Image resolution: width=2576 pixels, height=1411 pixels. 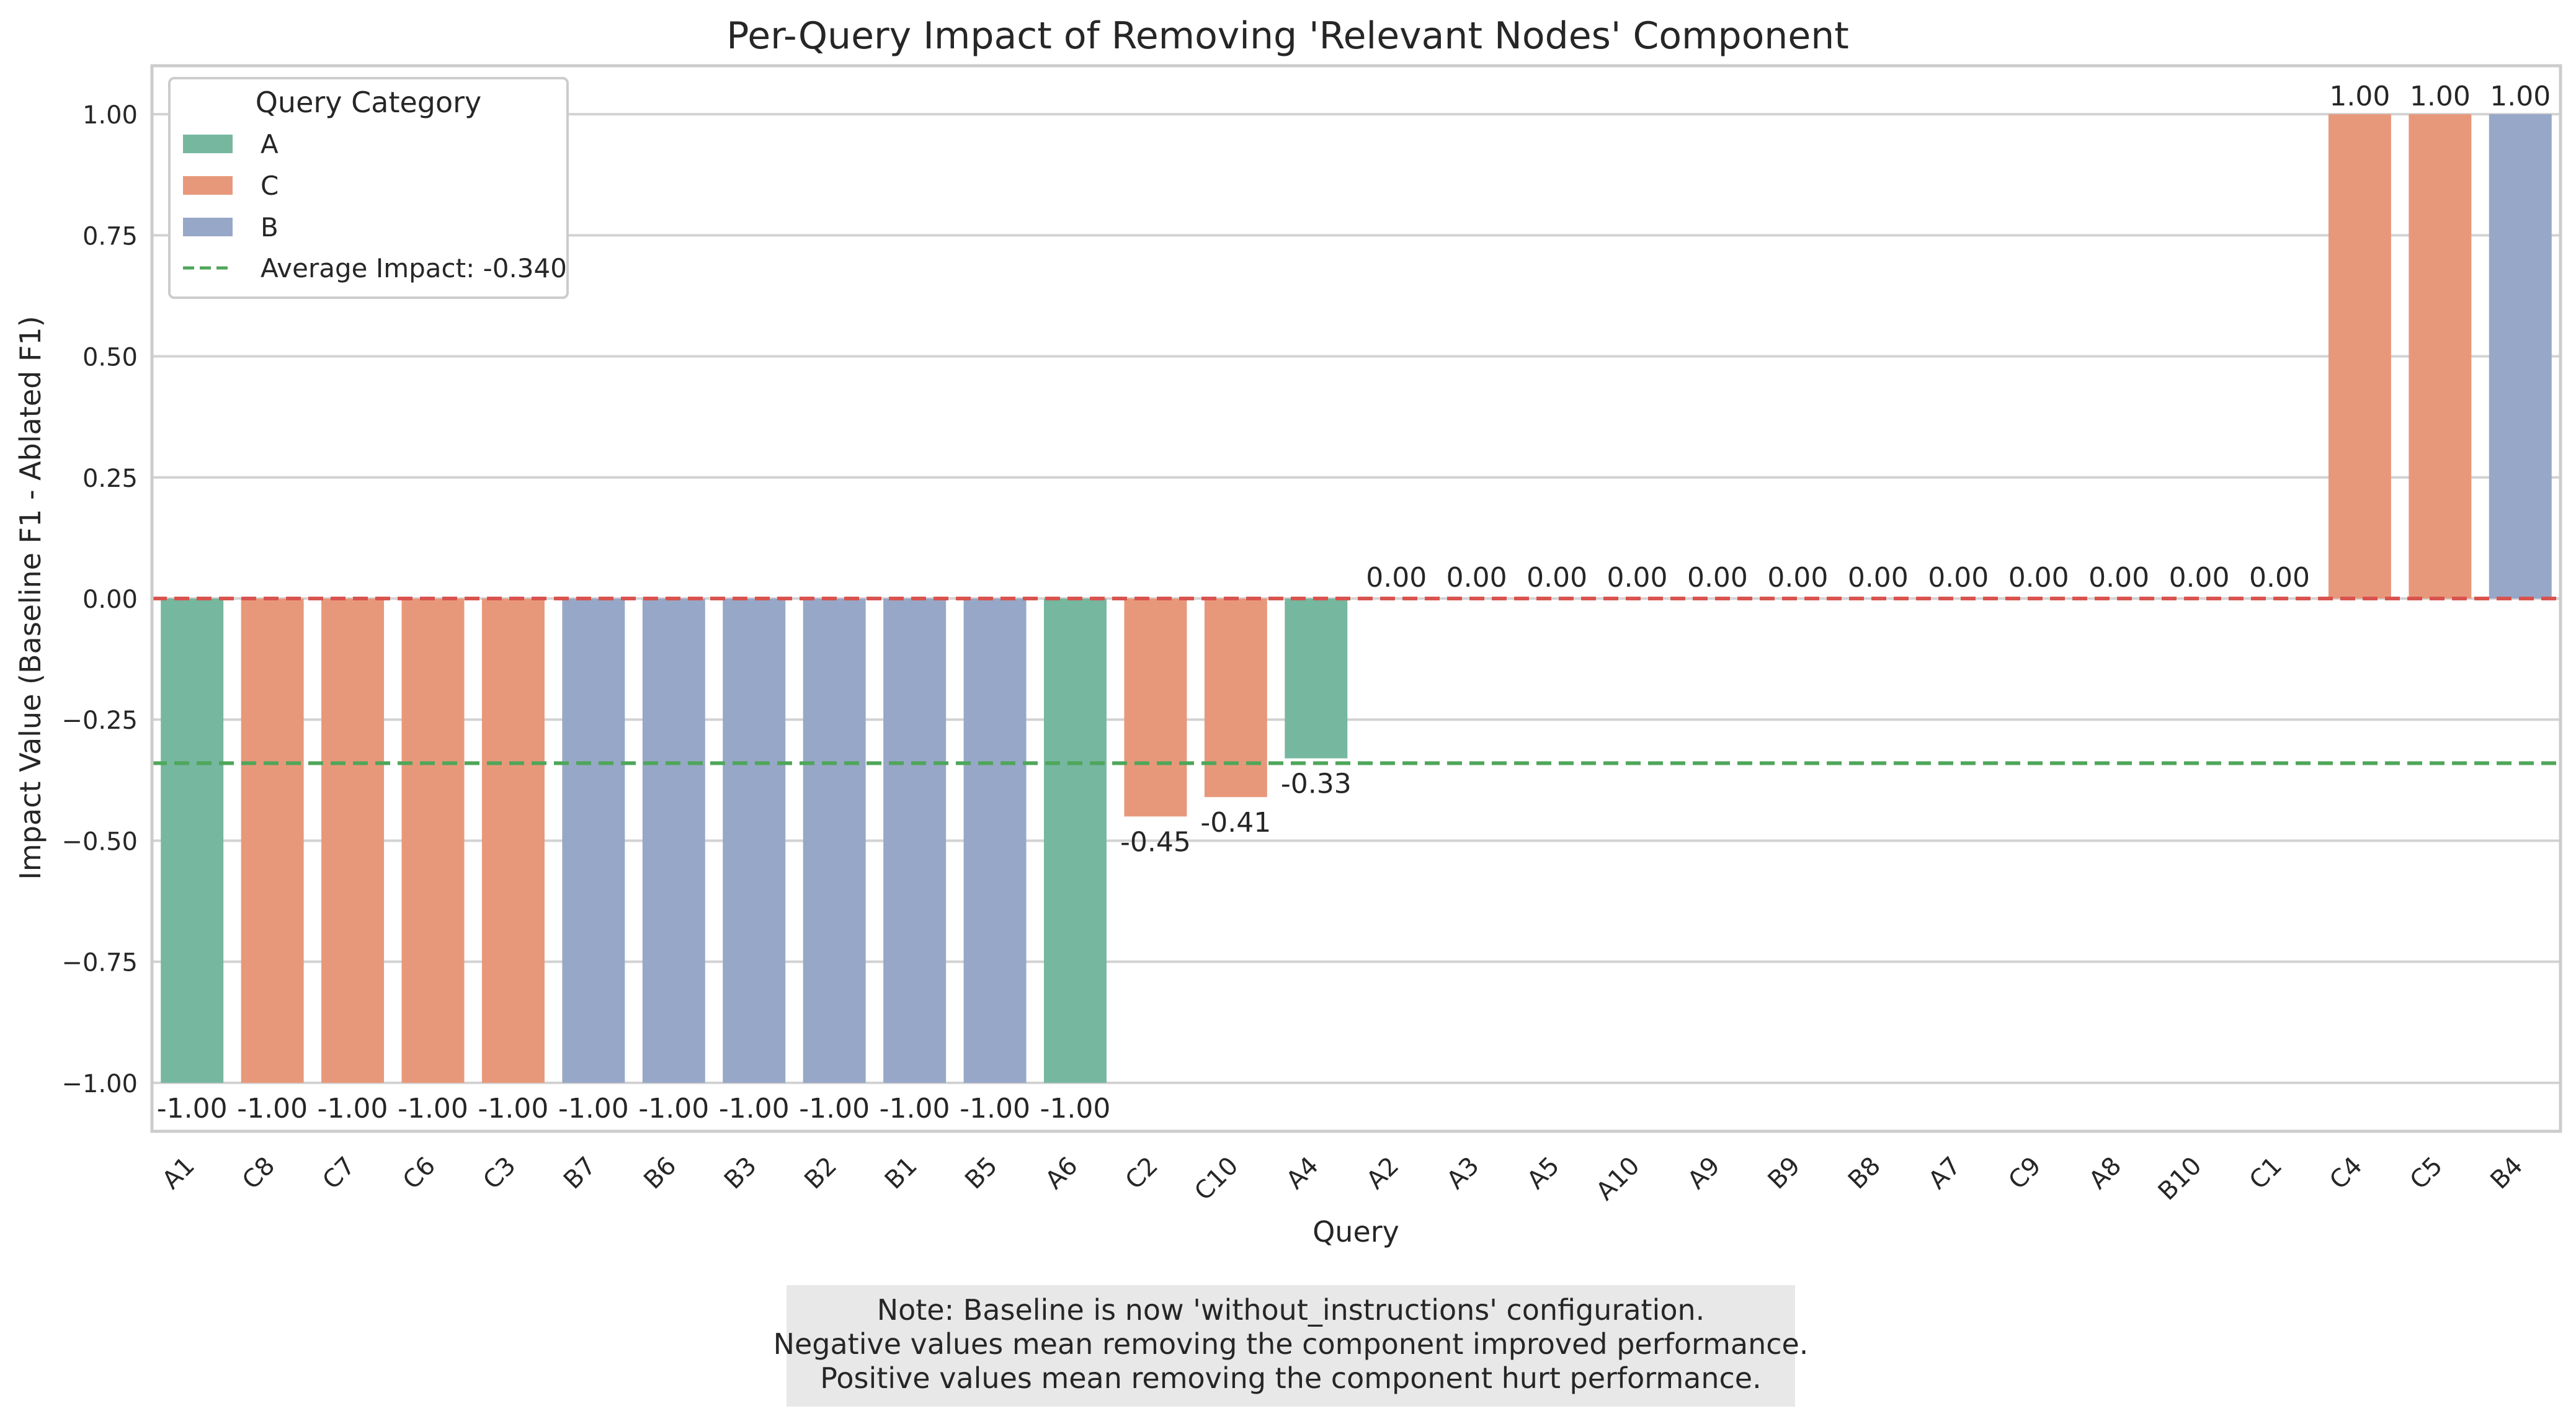 What do you see at coordinates (99, 963) in the screenshot?
I see `y-tick-label: −0.75` at bounding box center [99, 963].